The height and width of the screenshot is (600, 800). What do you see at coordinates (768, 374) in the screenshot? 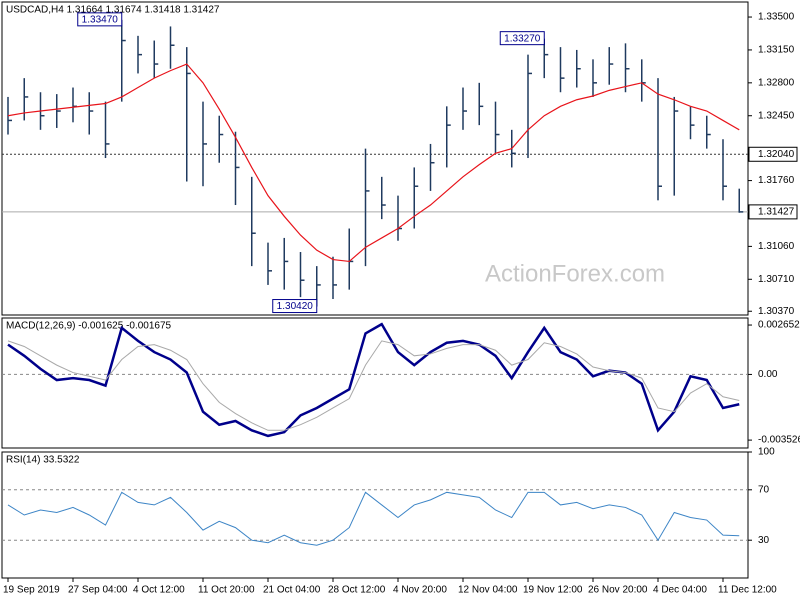
I see `y-tick-label: 0.00` at bounding box center [768, 374].